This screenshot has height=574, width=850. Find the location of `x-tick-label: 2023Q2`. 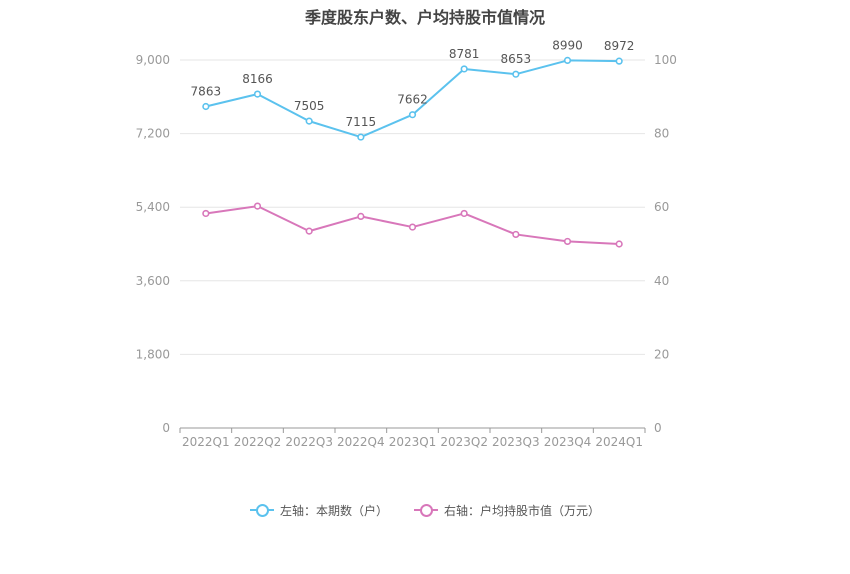

x-tick-label: 2023Q2 is located at coordinates (464, 442).